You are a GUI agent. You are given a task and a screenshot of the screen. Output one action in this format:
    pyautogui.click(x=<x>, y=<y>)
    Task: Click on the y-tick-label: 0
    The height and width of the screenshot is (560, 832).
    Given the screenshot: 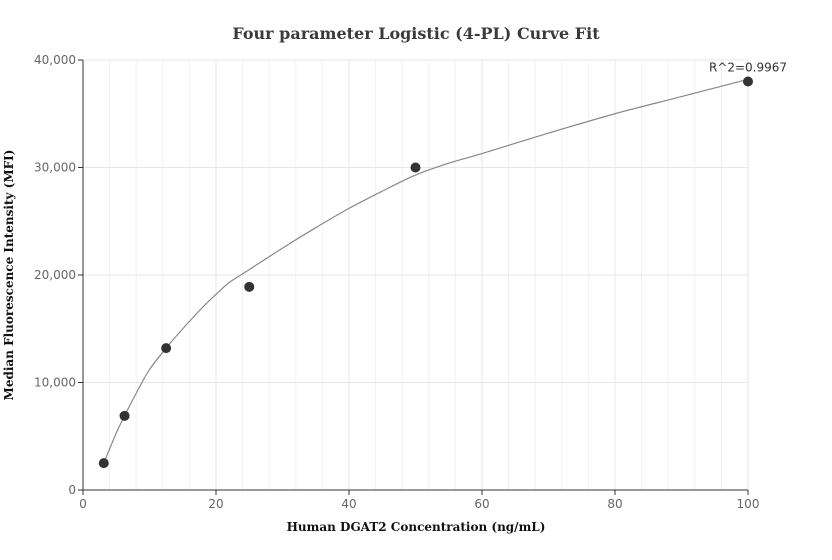 What is the action you would take?
    pyautogui.click(x=72, y=490)
    